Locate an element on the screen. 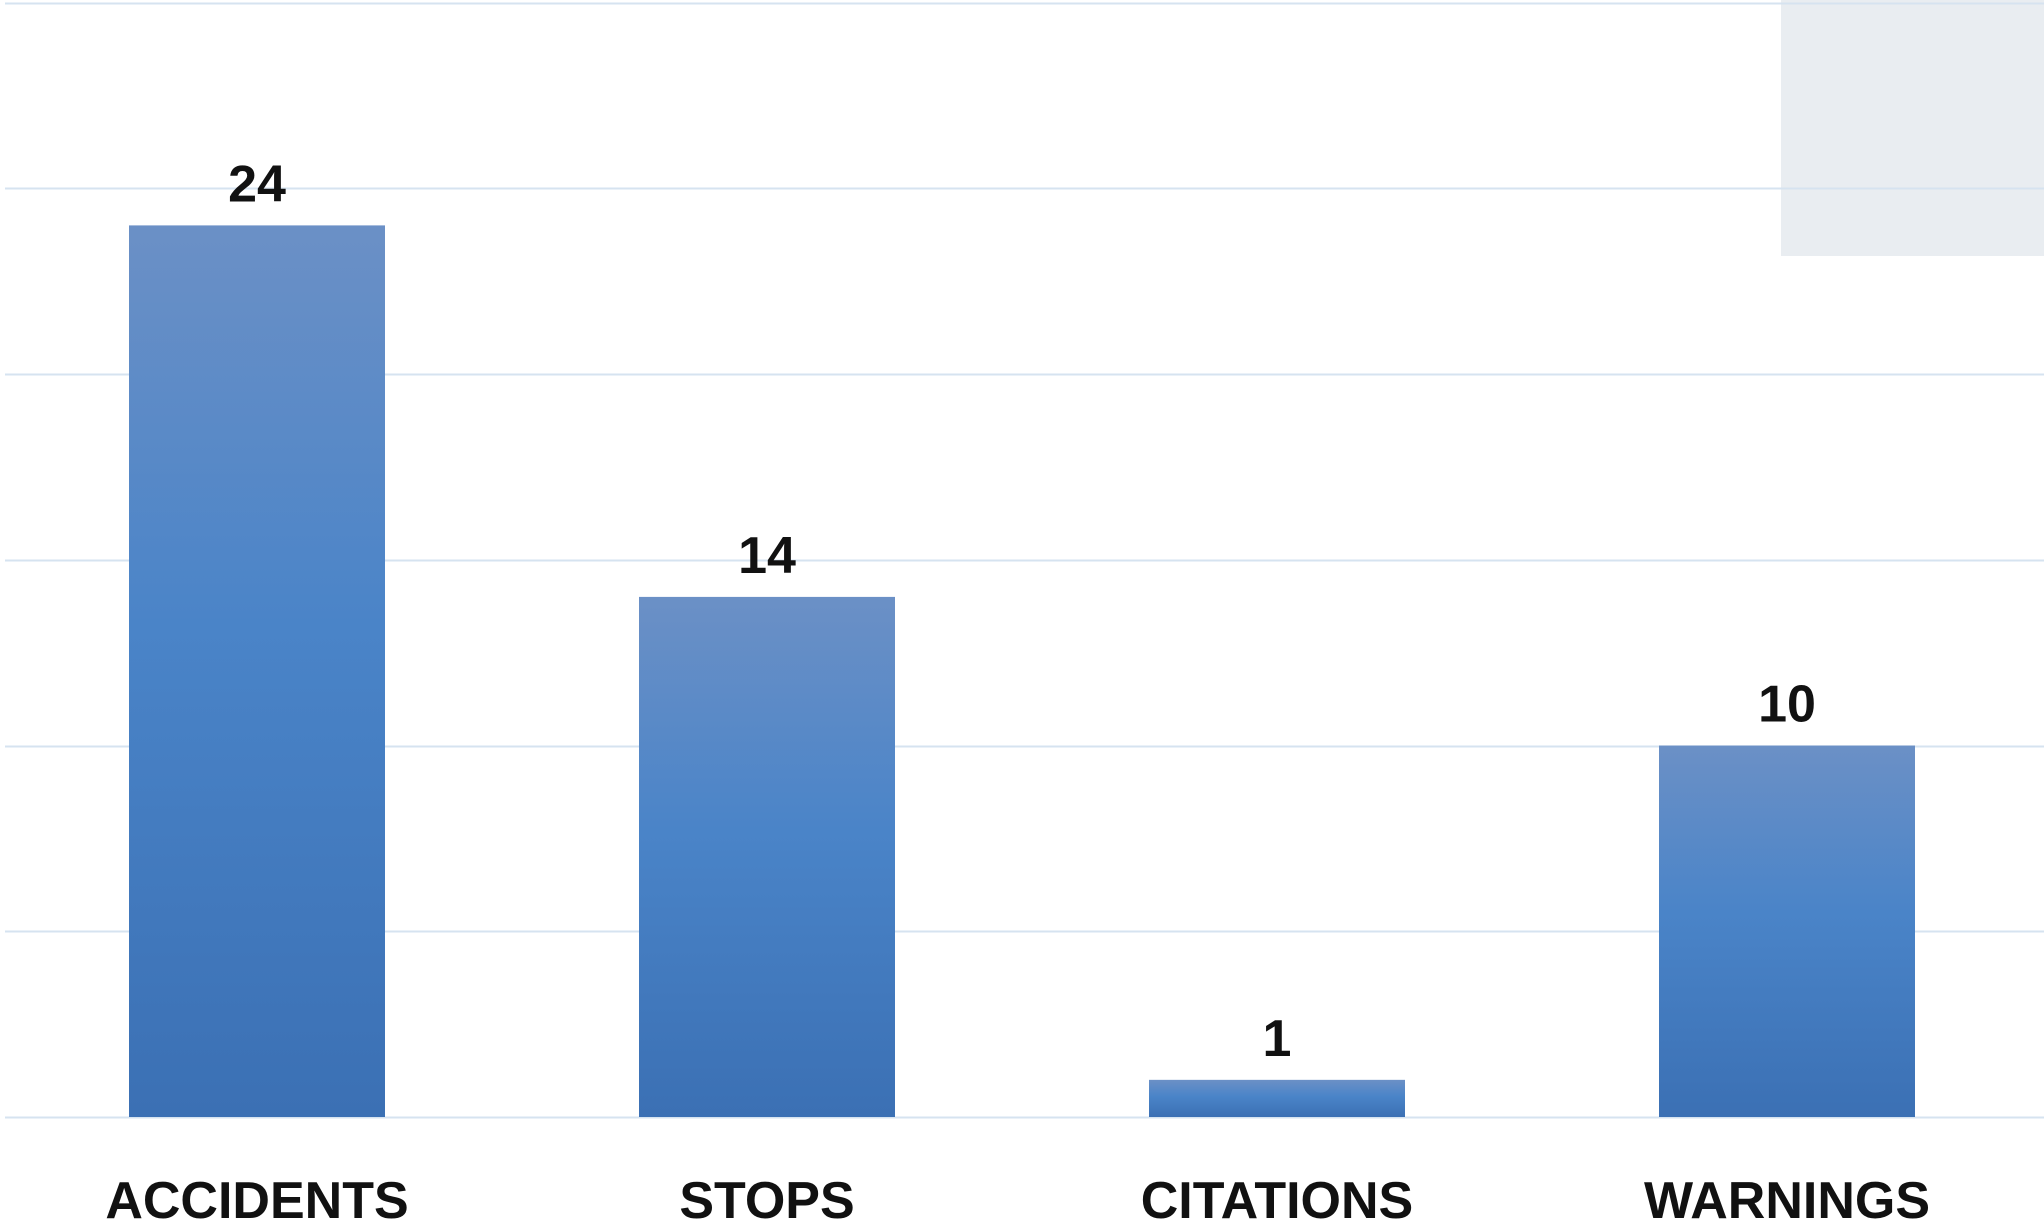 The image size is (2044, 1227). category-label-warnings: WARNINGS is located at coordinates (1787, 1199).